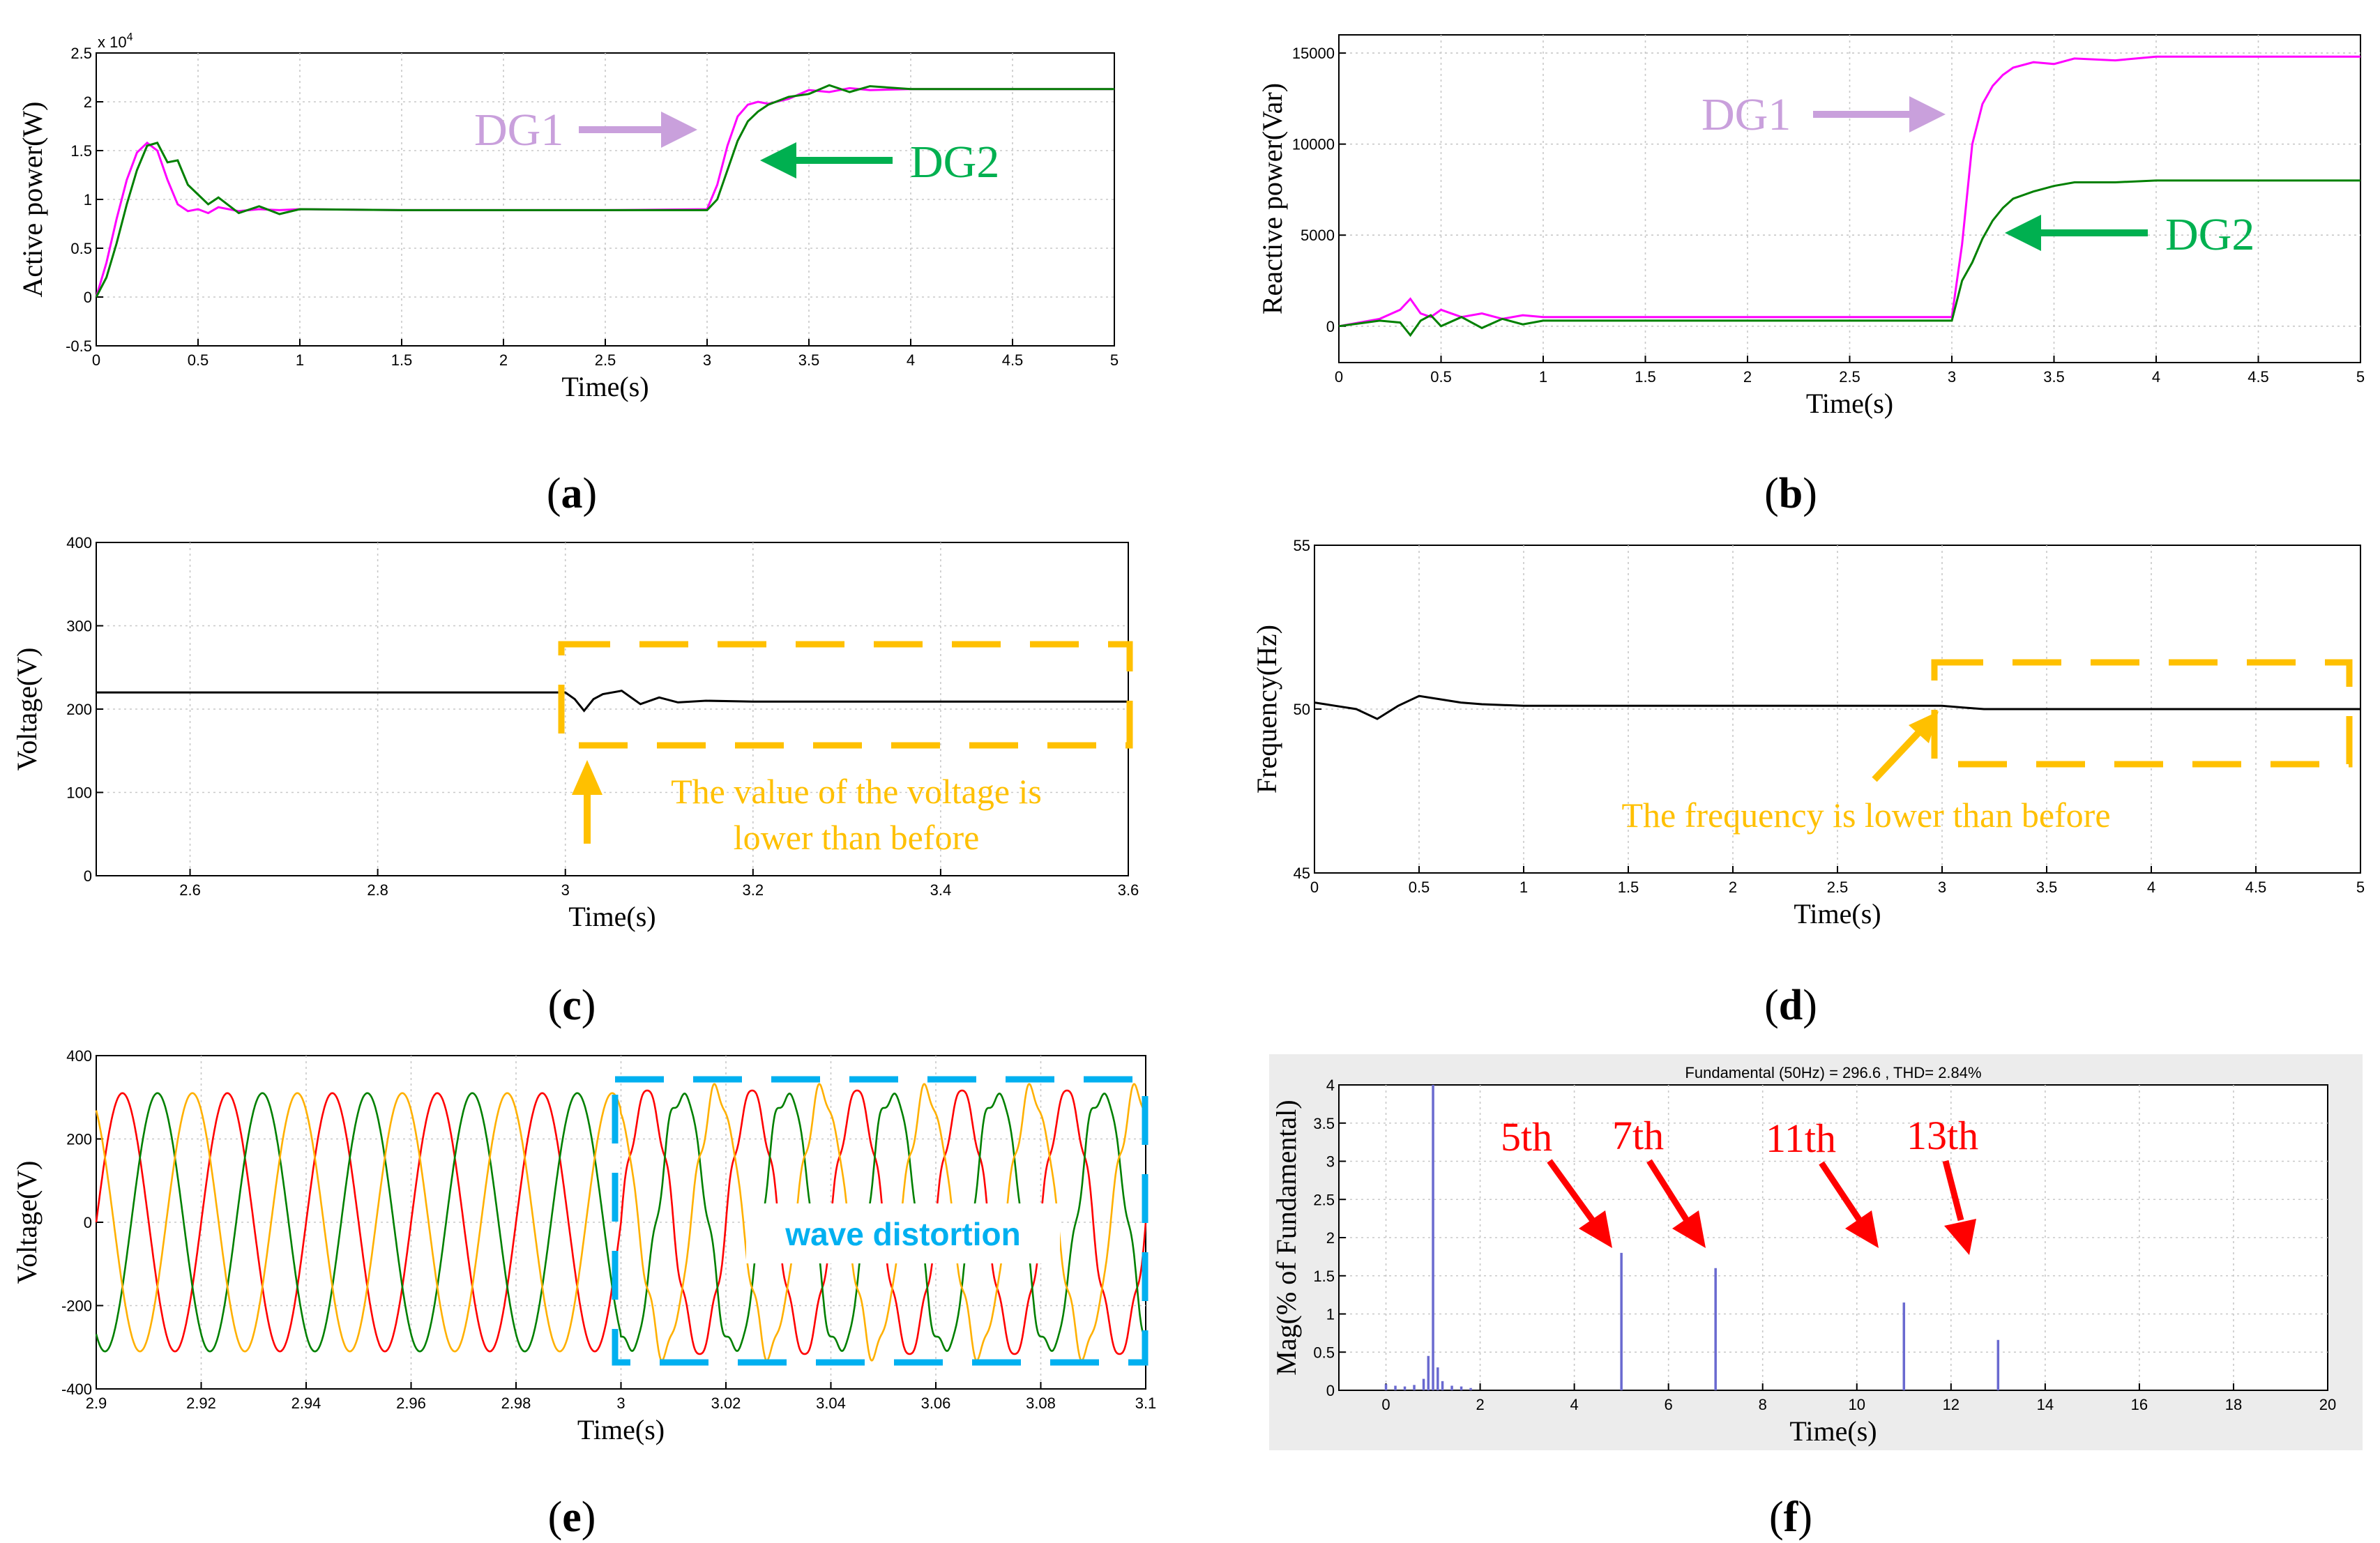  I want to click on highlight-box-c, so click(846, 695).